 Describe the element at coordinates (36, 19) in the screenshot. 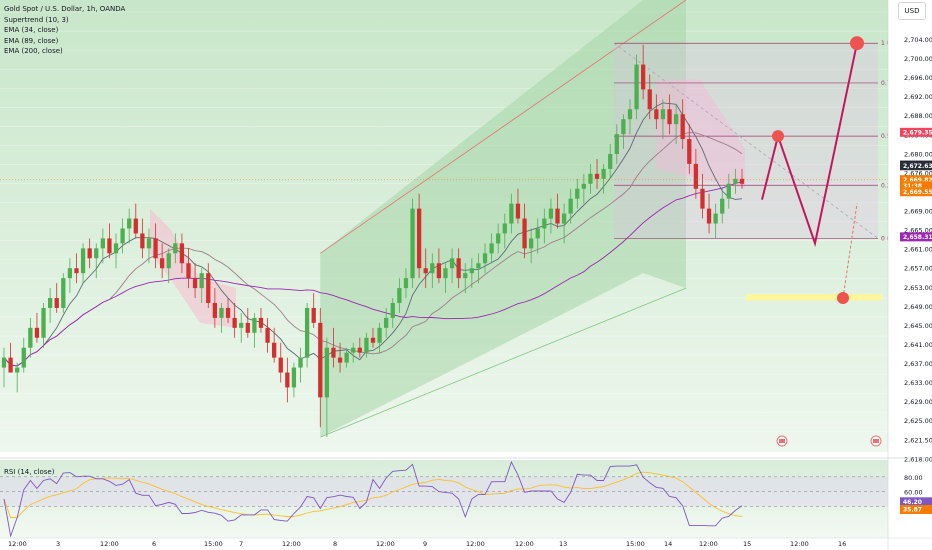

I see `indicator-supertrend: Supertrend (10, 3)` at that location.